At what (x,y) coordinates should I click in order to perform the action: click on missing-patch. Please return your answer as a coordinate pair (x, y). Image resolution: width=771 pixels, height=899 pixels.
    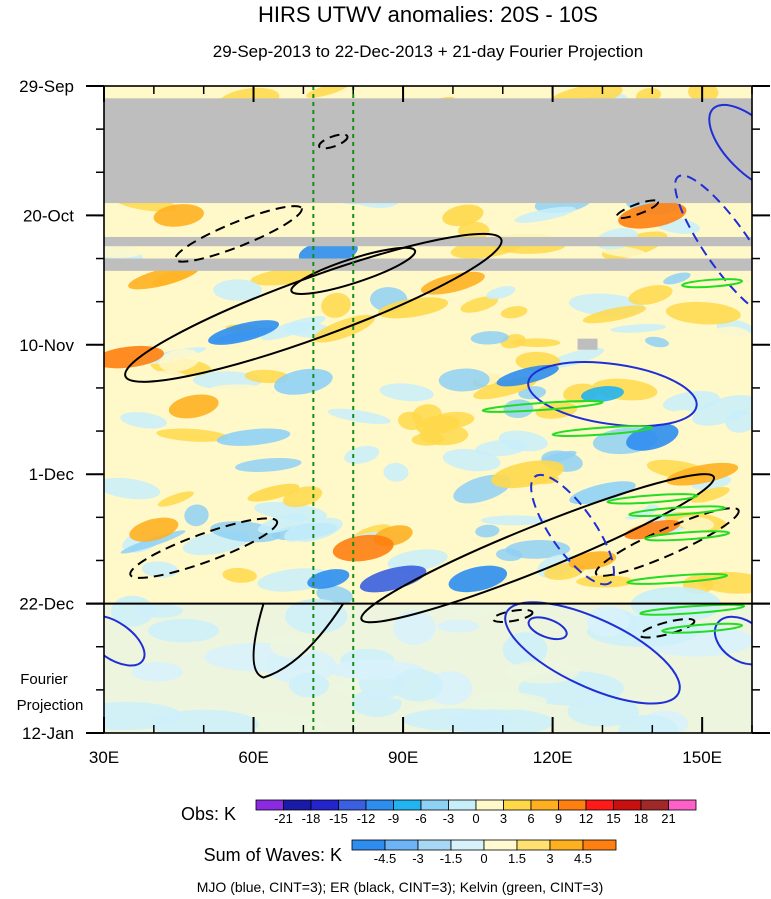
    Looking at the image, I should click on (587, 344).